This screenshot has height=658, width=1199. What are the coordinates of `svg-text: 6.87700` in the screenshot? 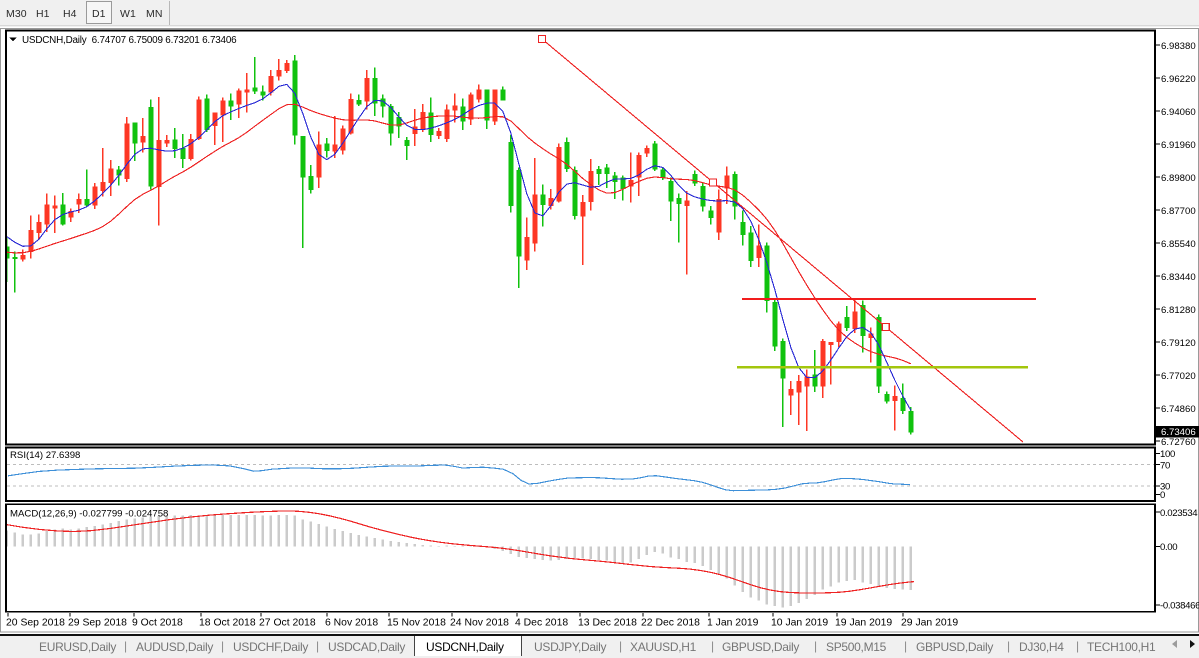 It's located at (1178, 211).